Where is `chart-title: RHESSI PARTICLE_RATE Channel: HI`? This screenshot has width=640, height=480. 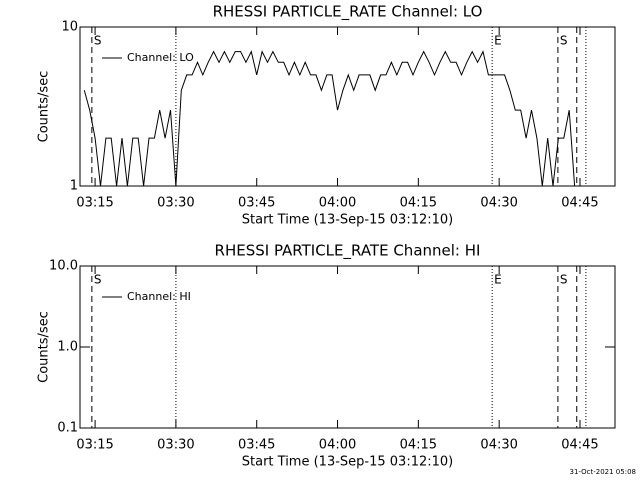 chart-title: RHESSI PARTICLE_RATE Channel: HI is located at coordinates (348, 251).